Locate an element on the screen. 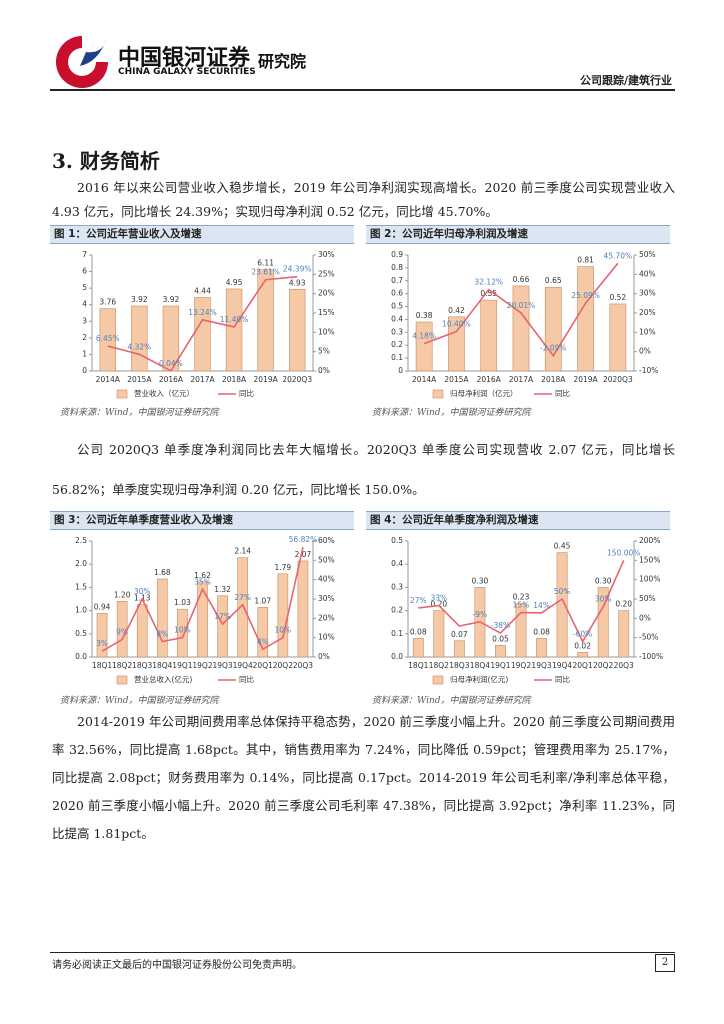 The height and width of the screenshot is (1024, 724). tick-label: 0.0 is located at coordinates (397, 656).